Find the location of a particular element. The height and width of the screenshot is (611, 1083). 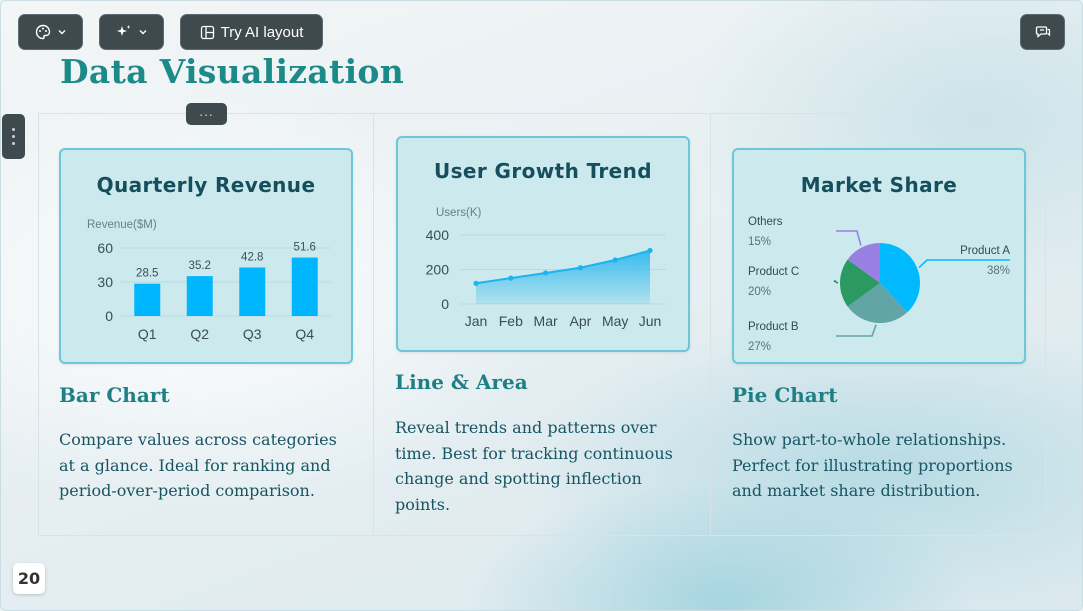

layout-icon is located at coordinates (207, 32).